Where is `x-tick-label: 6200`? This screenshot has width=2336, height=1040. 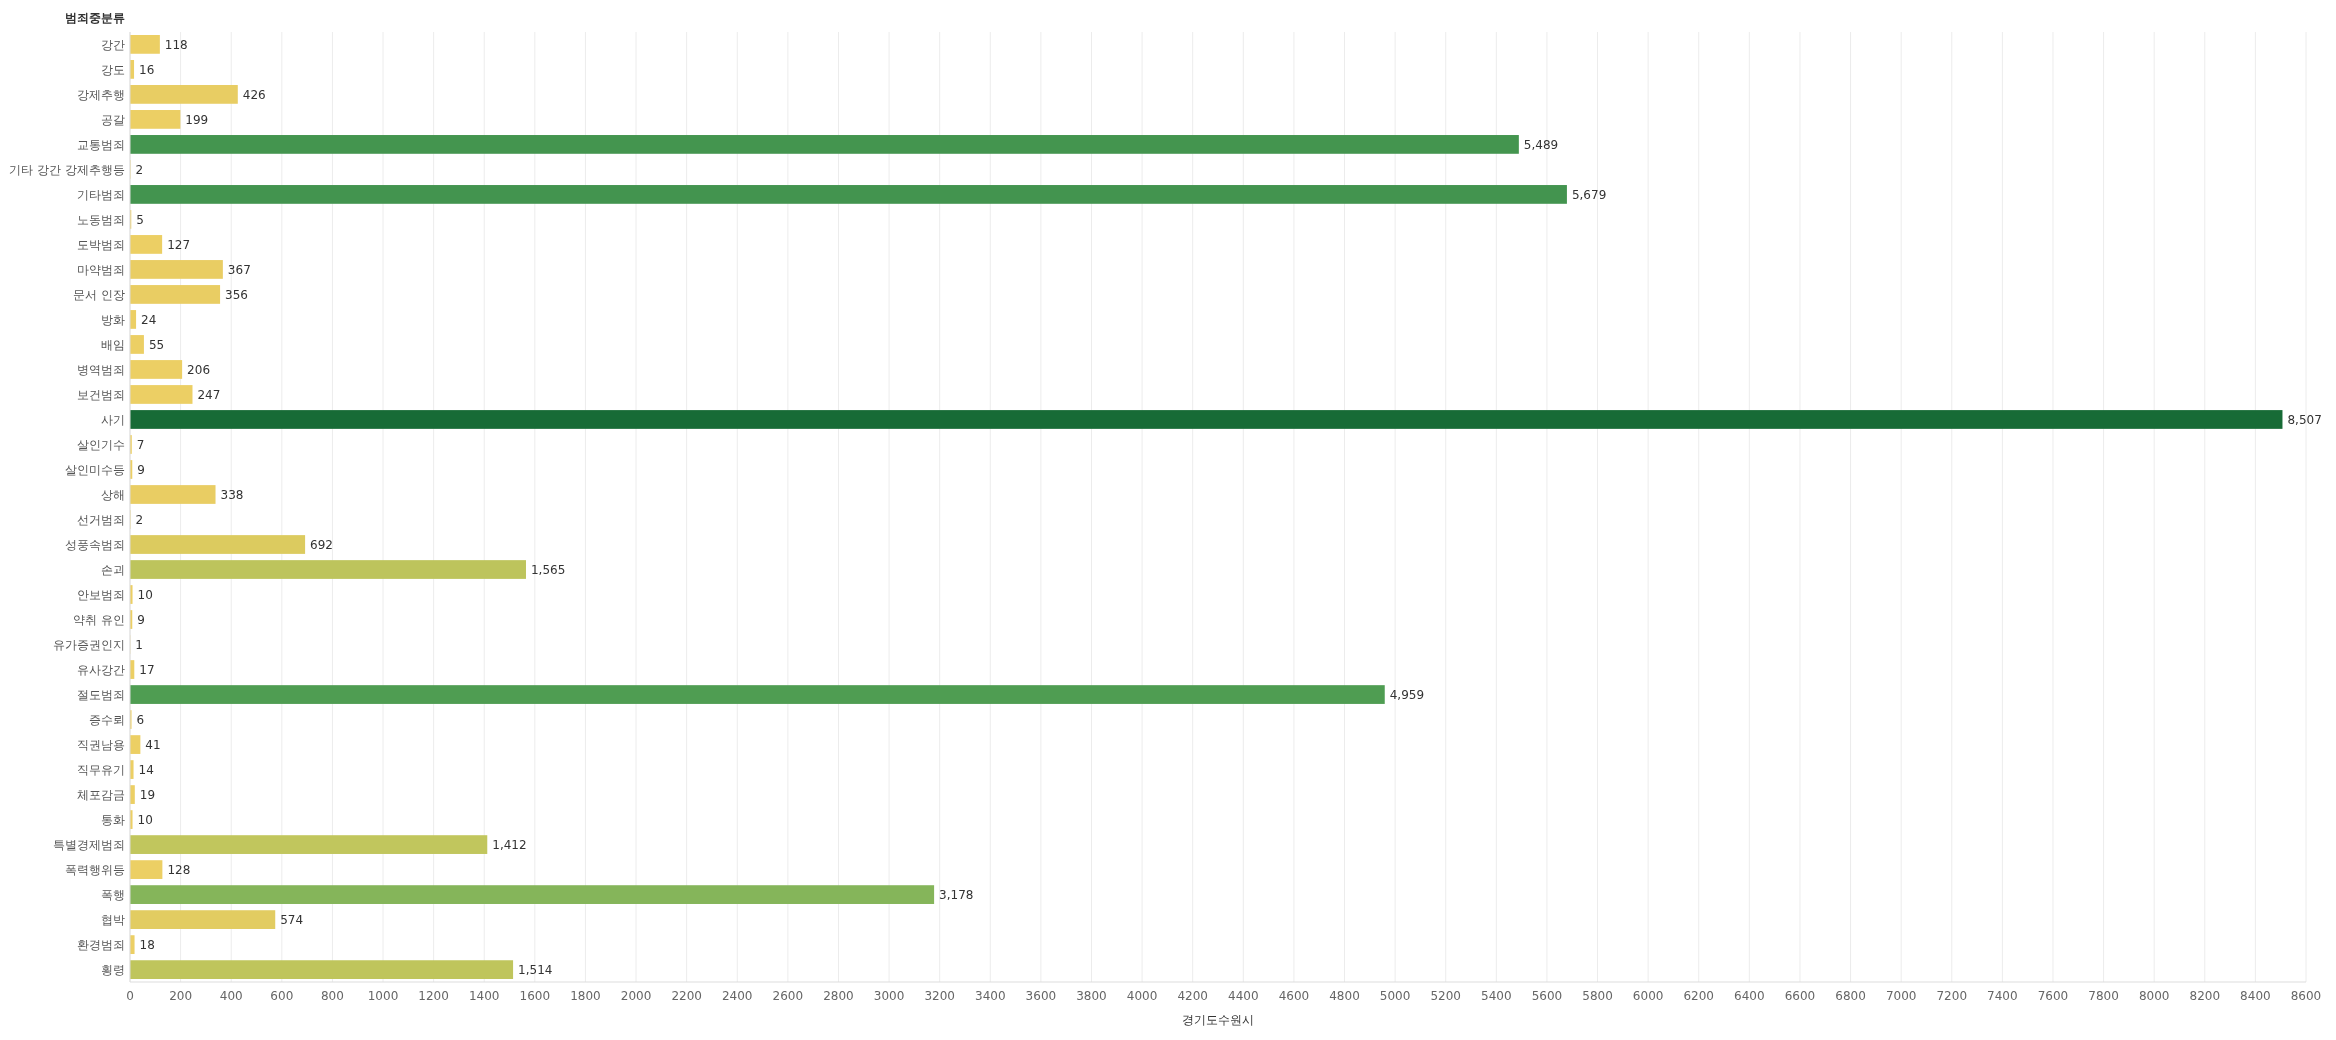
x-tick-label: 6200 is located at coordinates (1699, 996).